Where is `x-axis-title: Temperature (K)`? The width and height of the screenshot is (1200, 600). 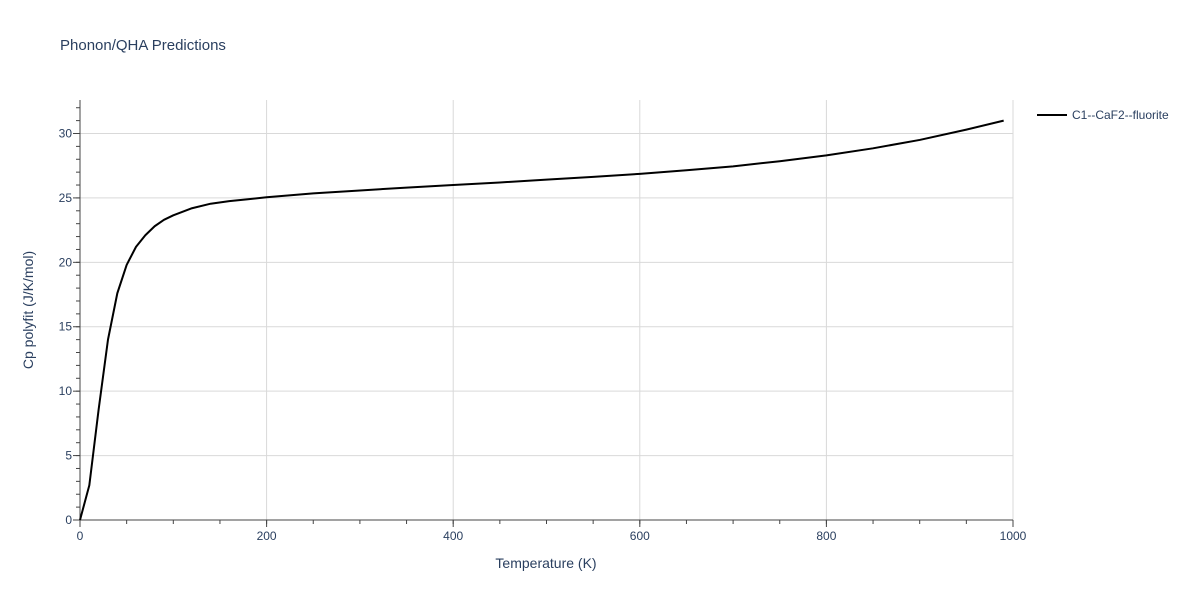 x-axis-title: Temperature (K) is located at coordinates (545, 563).